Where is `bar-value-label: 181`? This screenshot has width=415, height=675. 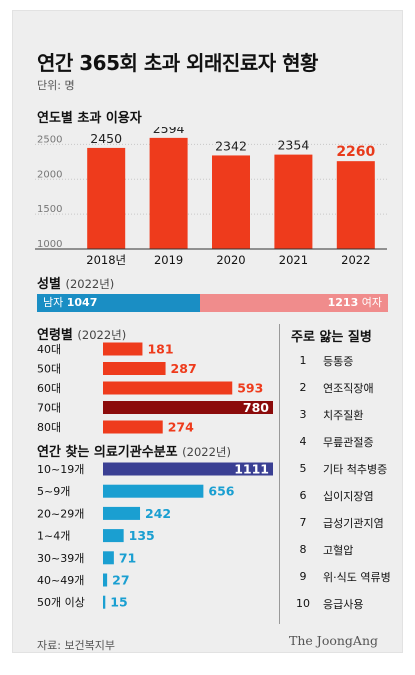
bar-value-label: 181 is located at coordinates (160, 349).